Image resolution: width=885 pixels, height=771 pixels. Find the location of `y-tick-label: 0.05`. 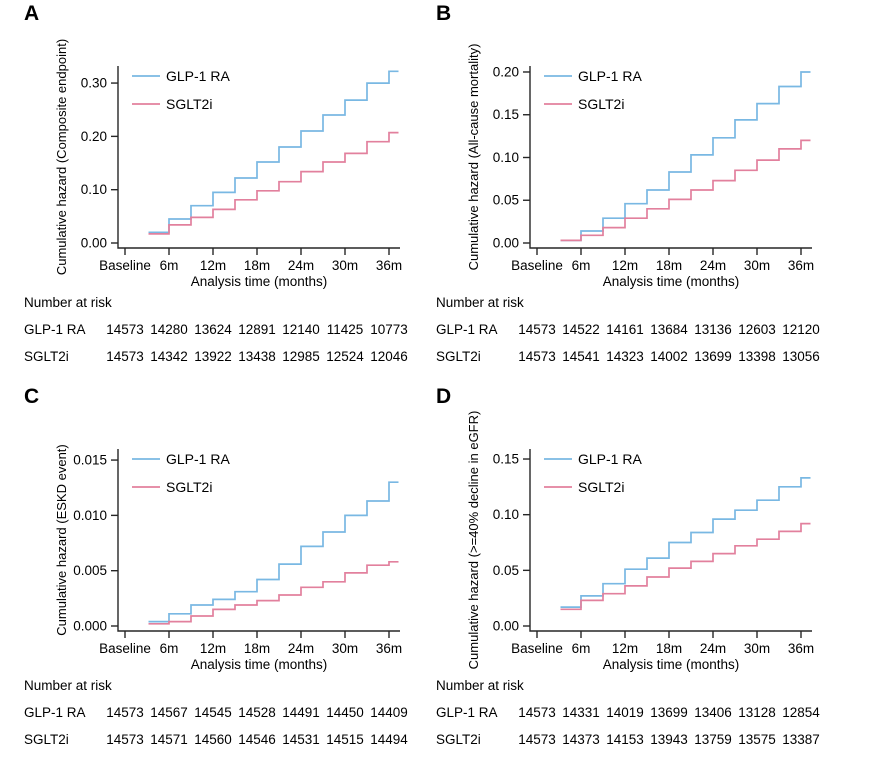

y-tick-label: 0.05 is located at coordinates (506, 570).